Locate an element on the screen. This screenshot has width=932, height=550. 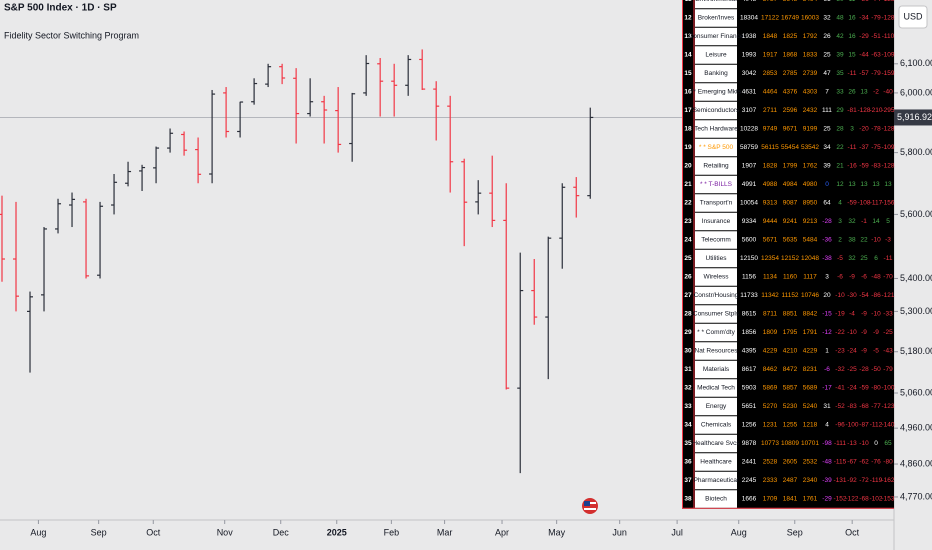
cell-value: 25 is located at coordinates (827, 129).